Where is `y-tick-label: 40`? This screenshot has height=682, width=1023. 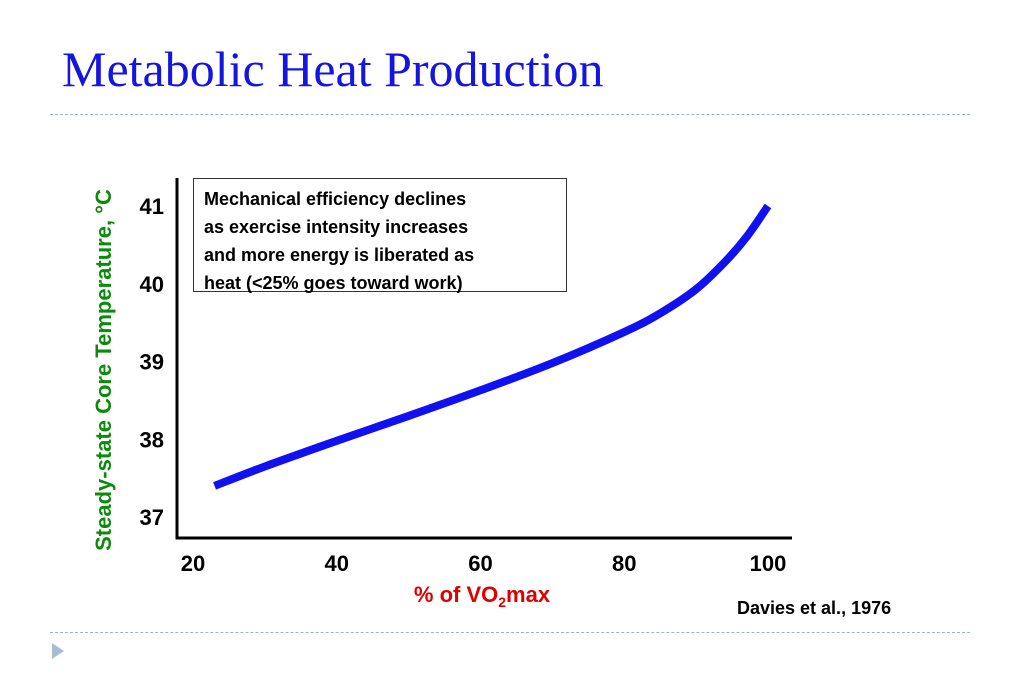 y-tick-label: 40 is located at coordinates (152, 284).